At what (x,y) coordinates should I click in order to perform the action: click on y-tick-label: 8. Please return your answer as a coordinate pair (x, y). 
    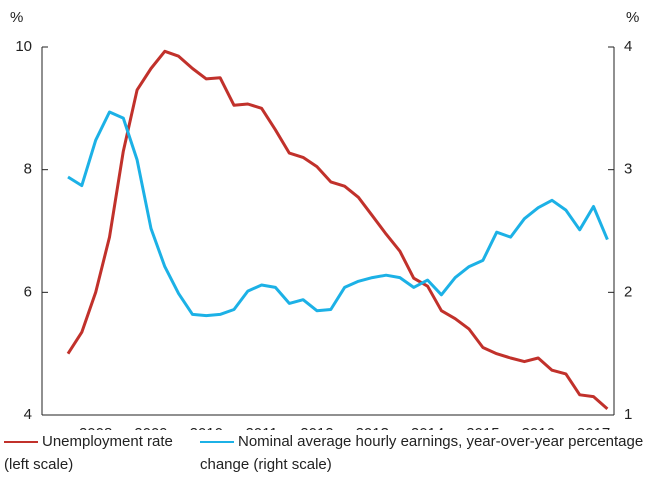
    Looking at the image, I should click on (28, 169).